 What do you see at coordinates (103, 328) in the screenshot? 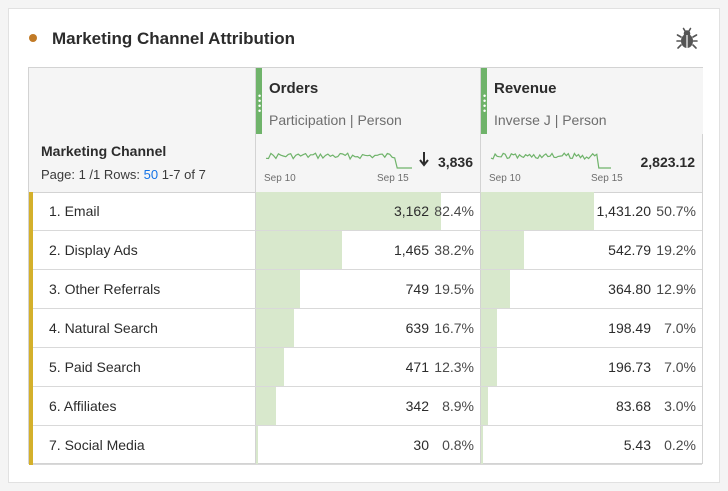
I see `dimension-item: 4. Natural Search` at bounding box center [103, 328].